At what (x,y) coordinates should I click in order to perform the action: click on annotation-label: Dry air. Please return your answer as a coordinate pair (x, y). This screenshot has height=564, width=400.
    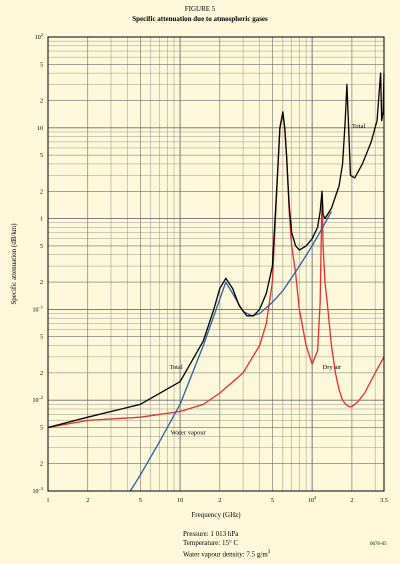
    Looking at the image, I should click on (332, 367).